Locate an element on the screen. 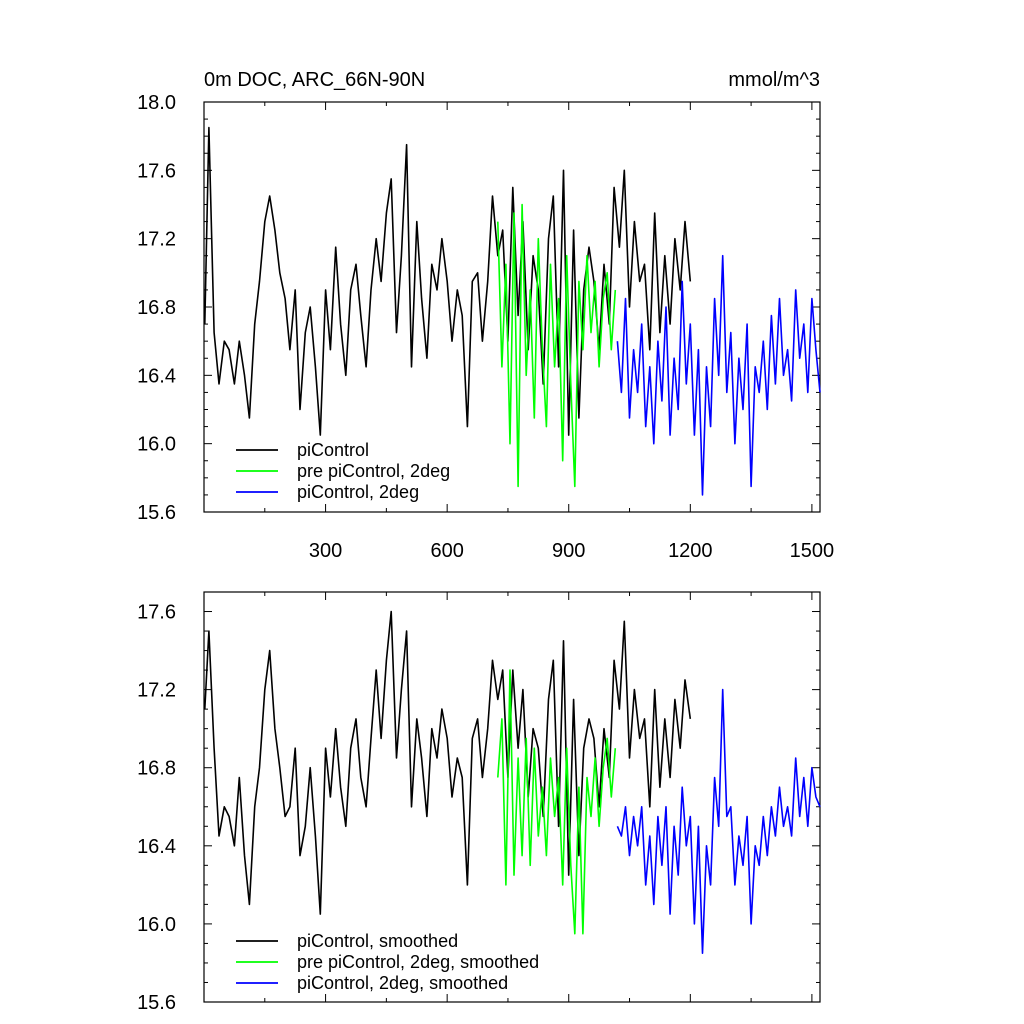 This screenshot has width=1024, height=1024. y-tick-label: 18.0 is located at coordinates (156, 103).